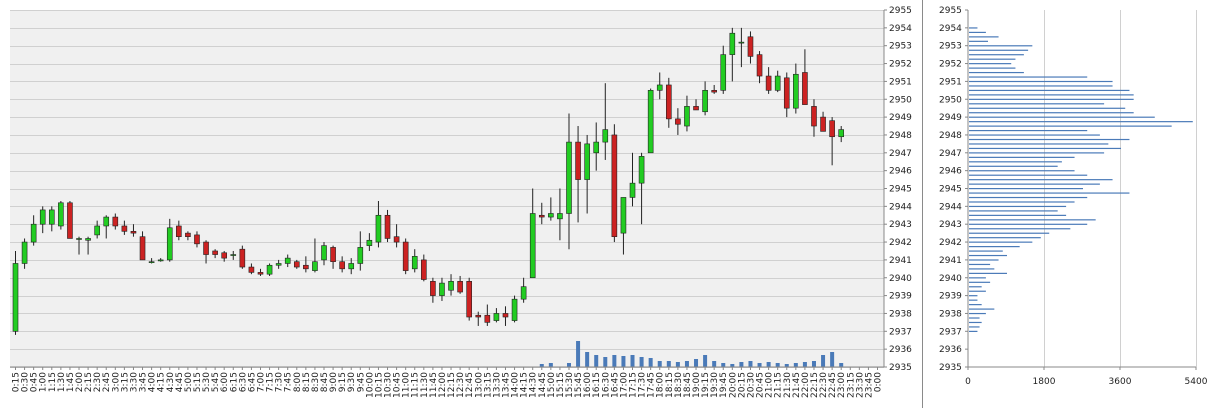 The image size is (1211, 408). I want to click on price-tick-label: 2950, so click(900, 100).